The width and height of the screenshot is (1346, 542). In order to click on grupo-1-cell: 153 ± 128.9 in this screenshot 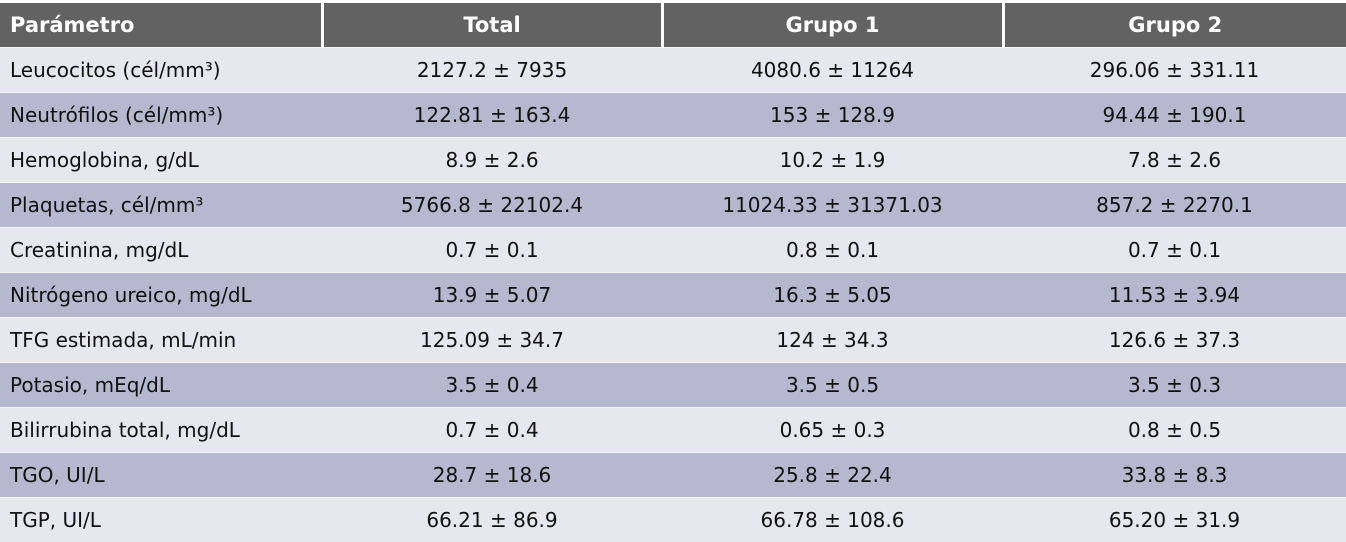, I will do `click(832, 115)`.